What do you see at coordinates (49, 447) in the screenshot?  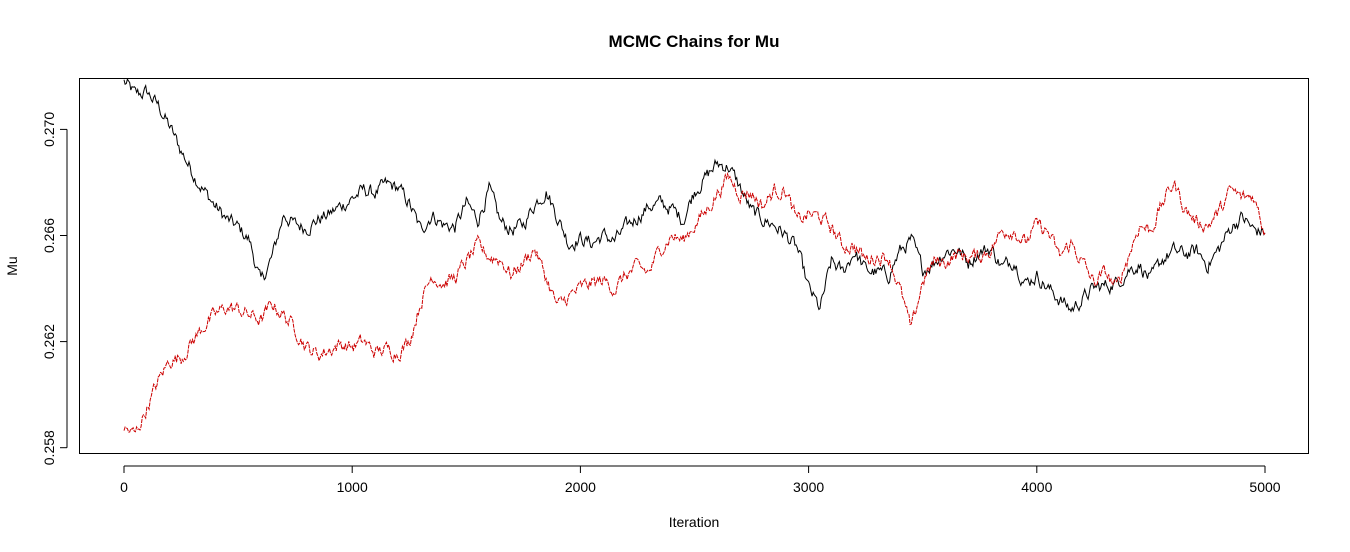 I see `y-tick-label: 0.258` at bounding box center [49, 447].